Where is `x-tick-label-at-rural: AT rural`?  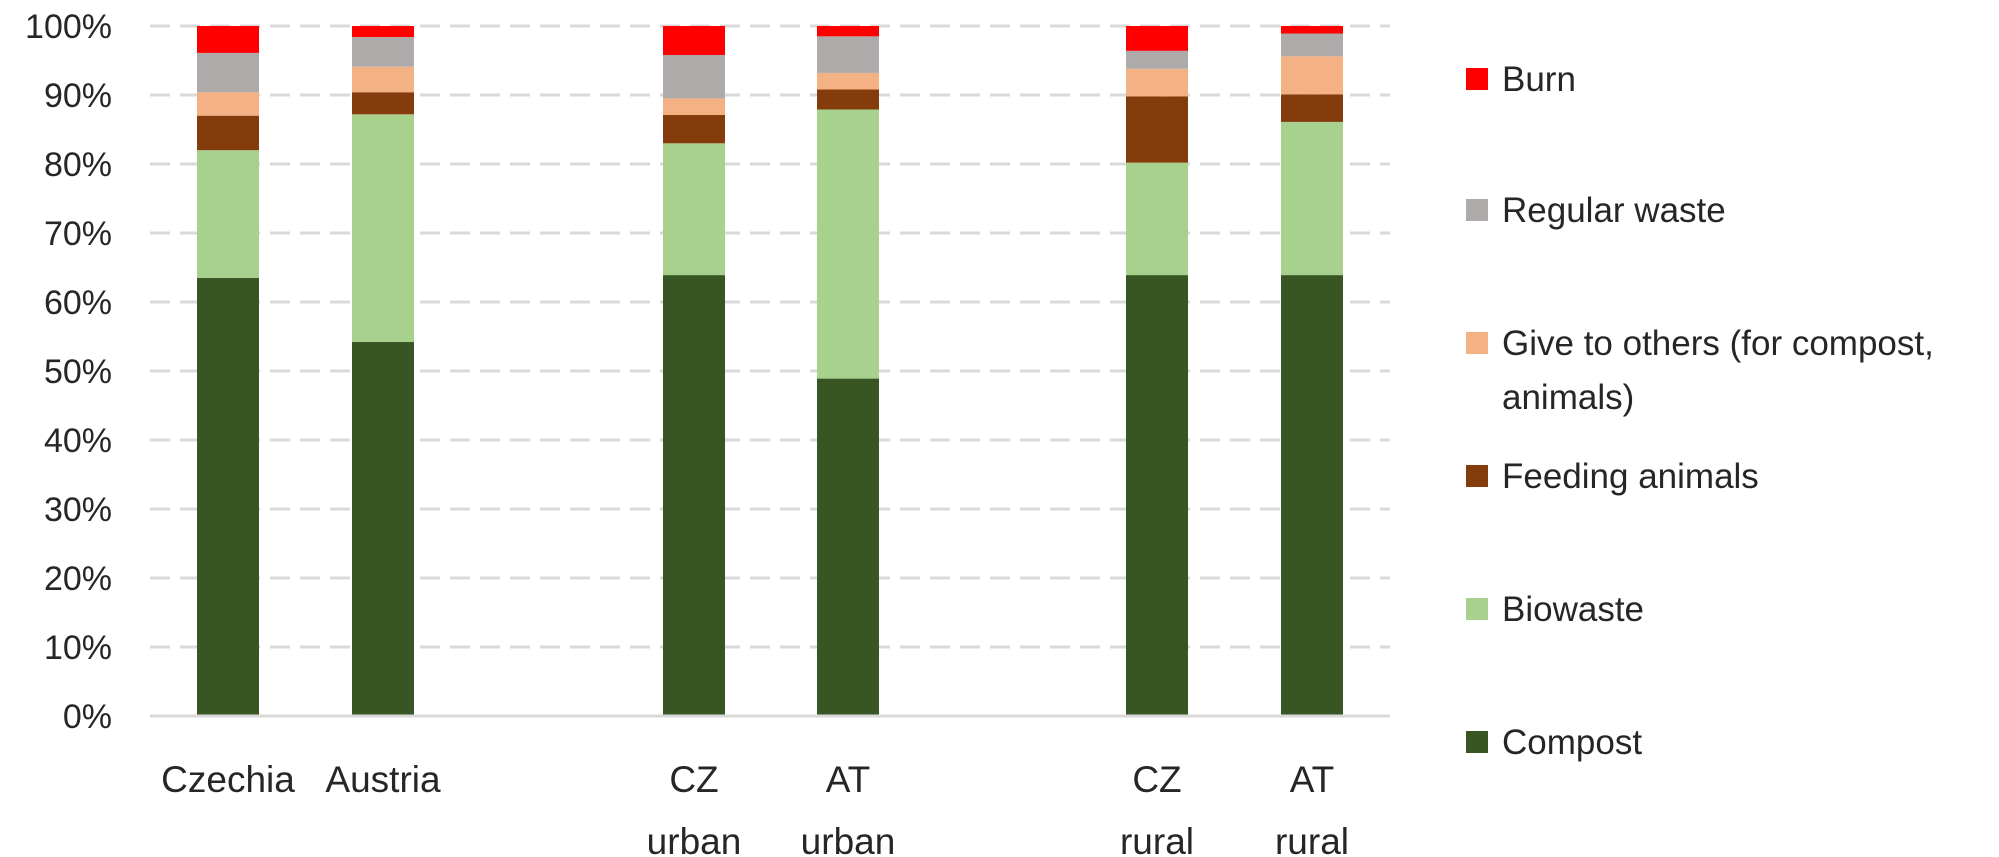 x-tick-label-at-rural: AT rural is located at coordinates (1312, 808).